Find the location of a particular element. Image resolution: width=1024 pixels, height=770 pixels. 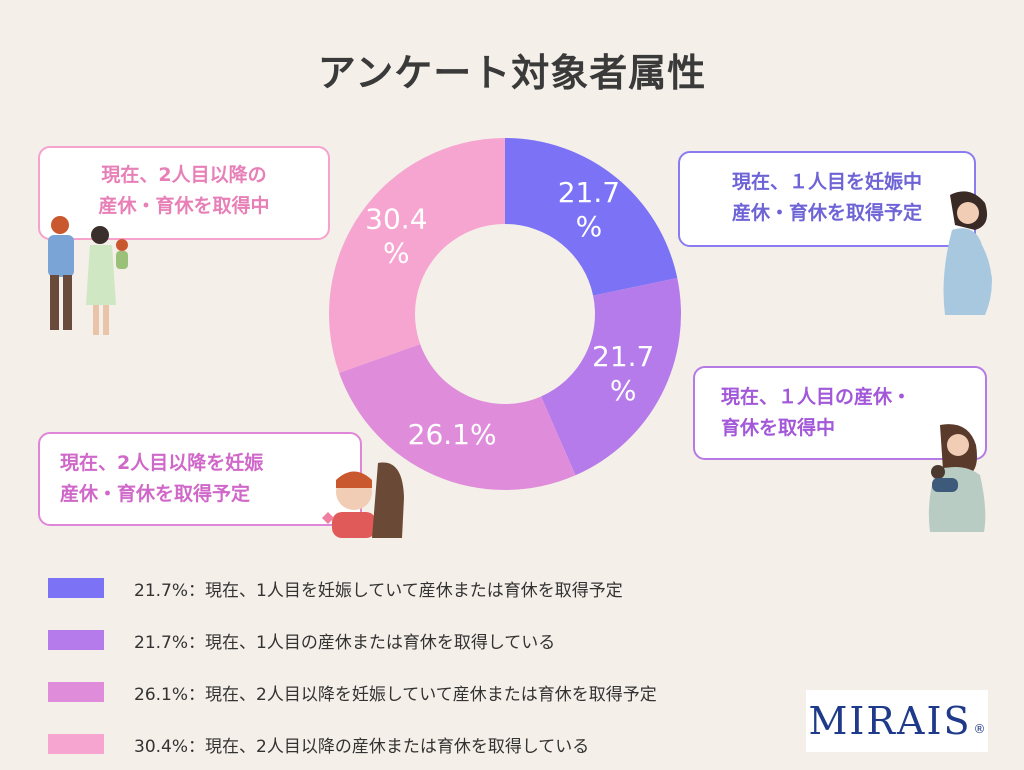

callout-line: 現在、2人目以降を妊娠 is located at coordinates (162, 463).